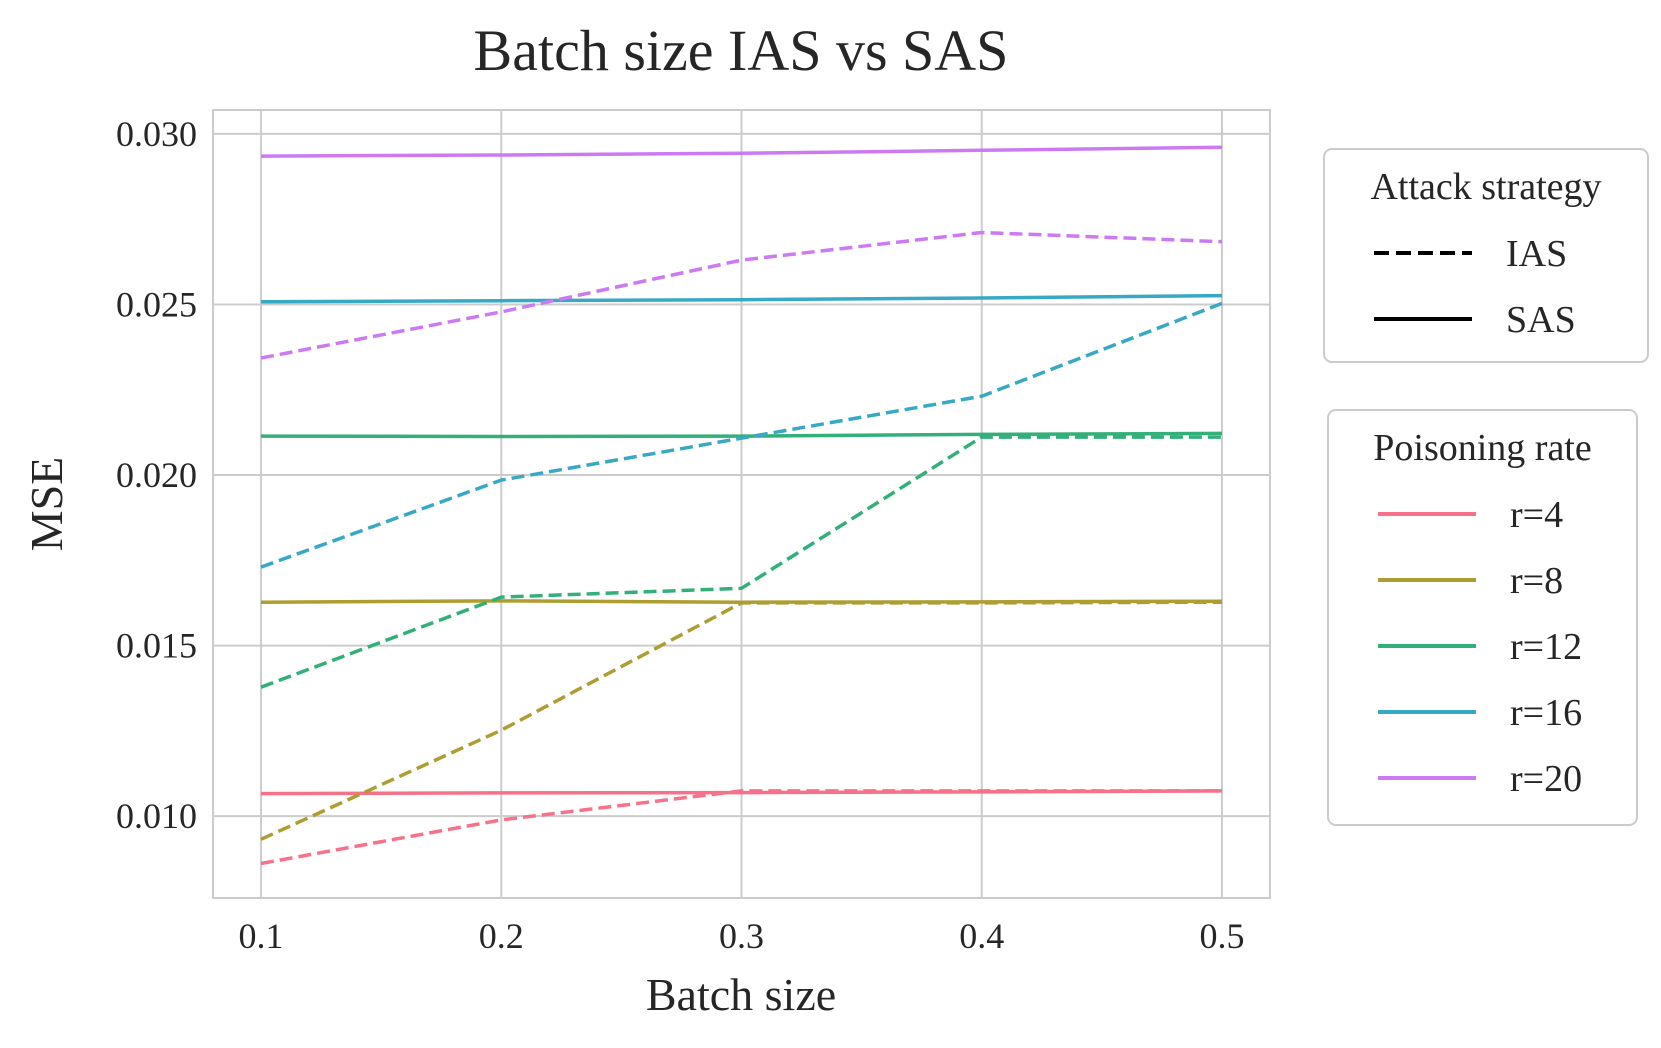 The height and width of the screenshot is (1048, 1661). I want to click on legend-poisoning-rate: Poisoning rate r=4 r=8 r=12 r=16 r=20, so click(1482, 617).